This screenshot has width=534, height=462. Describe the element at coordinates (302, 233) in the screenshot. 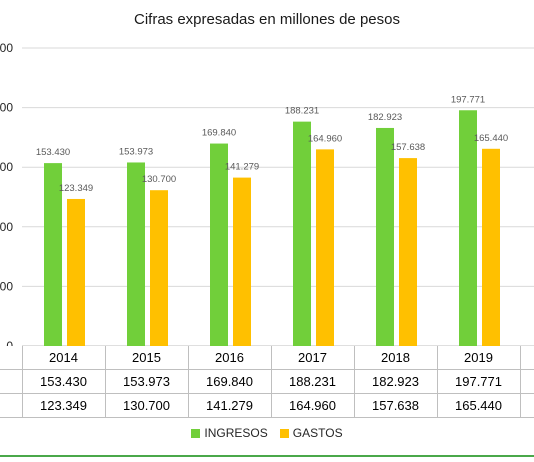

I see `bar-ingresos-2017` at that location.